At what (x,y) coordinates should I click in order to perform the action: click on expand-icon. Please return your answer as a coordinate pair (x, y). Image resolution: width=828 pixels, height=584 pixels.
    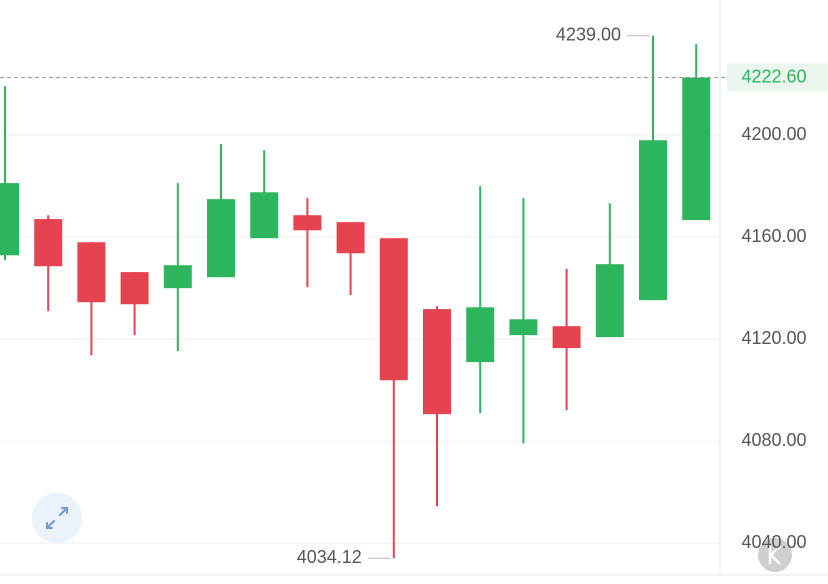
    Looking at the image, I should click on (57, 518).